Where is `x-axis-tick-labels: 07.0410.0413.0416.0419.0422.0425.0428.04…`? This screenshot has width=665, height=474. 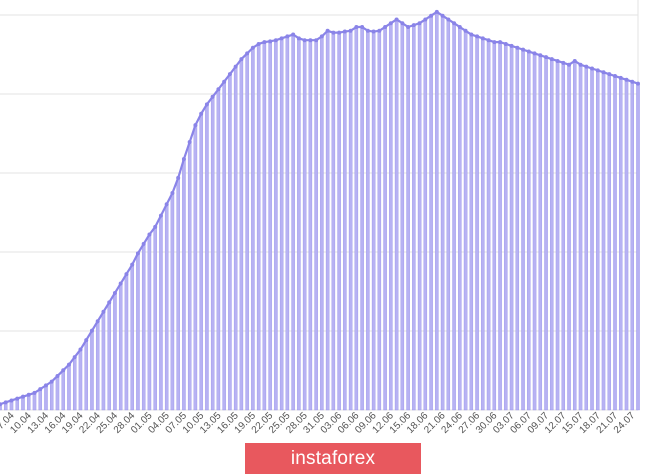
x-axis-tick-labels: 07.0410.0413.0416.0419.0422.0425.0428.04… is located at coordinates (319, 423).